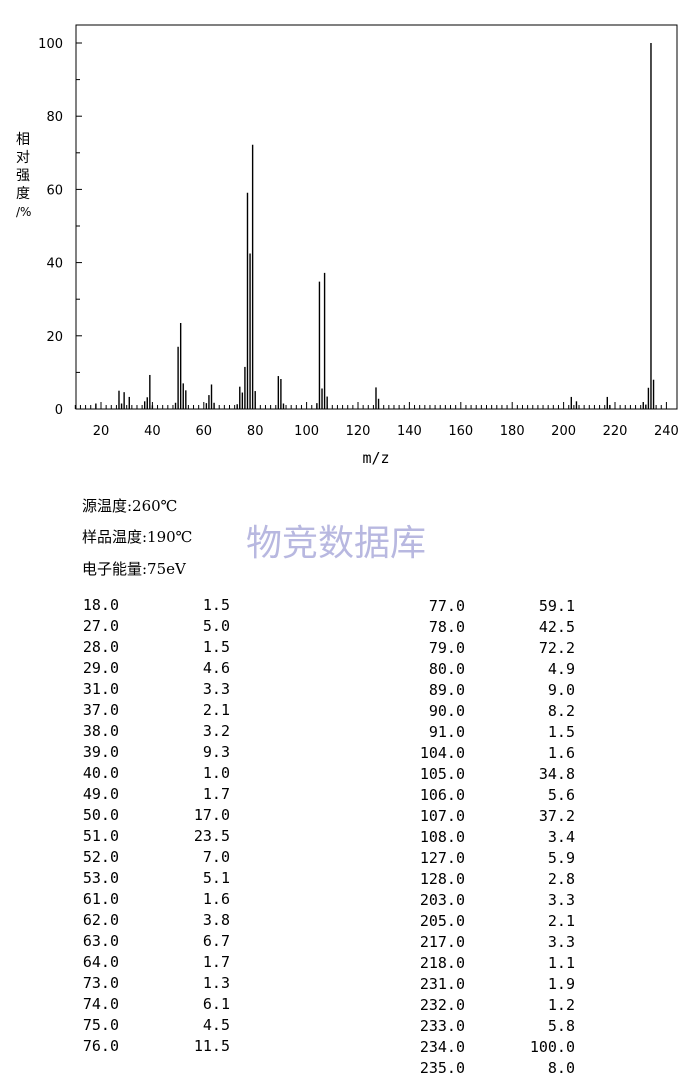  Describe the element at coordinates (442, 1047) in the screenshot. I see `table-mz-cell: 234.0` at that location.